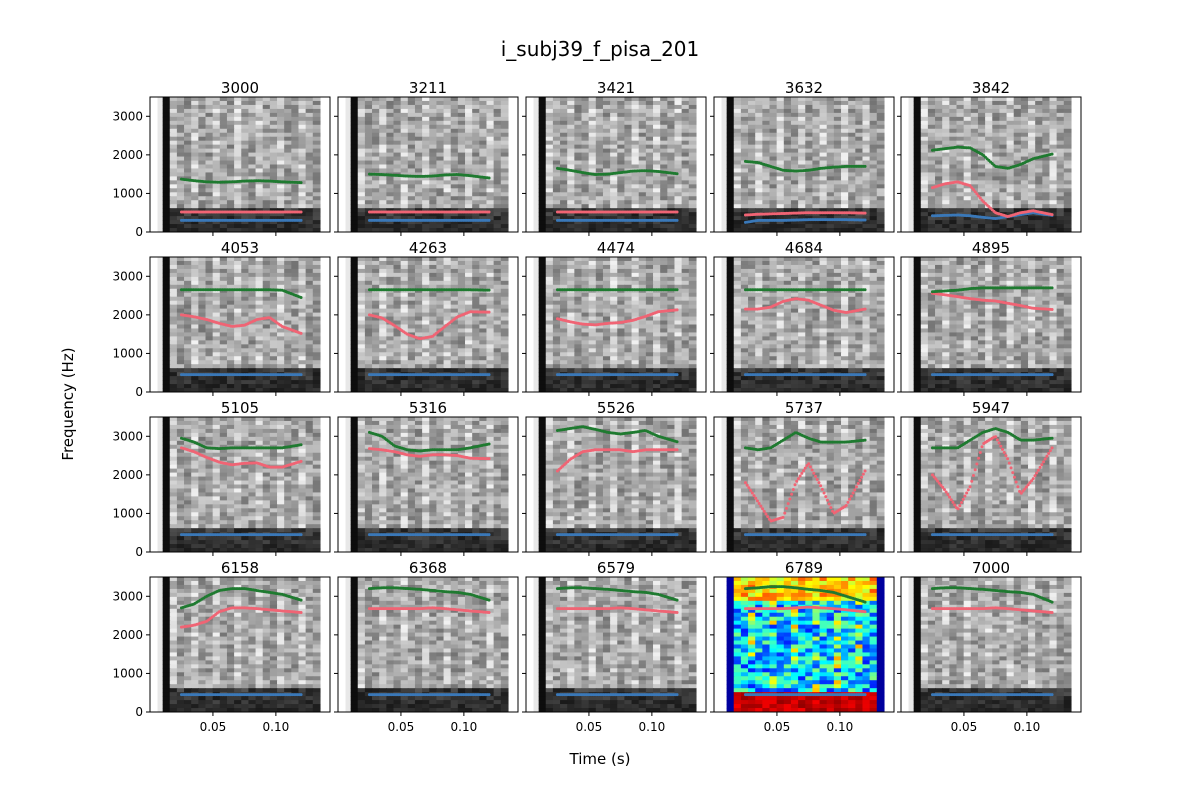 The height and width of the screenshot is (800, 1200). Describe the element at coordinates (68, 403) in the screenshot. I see `y-axis-label: Frequency (Hz)` at that location.